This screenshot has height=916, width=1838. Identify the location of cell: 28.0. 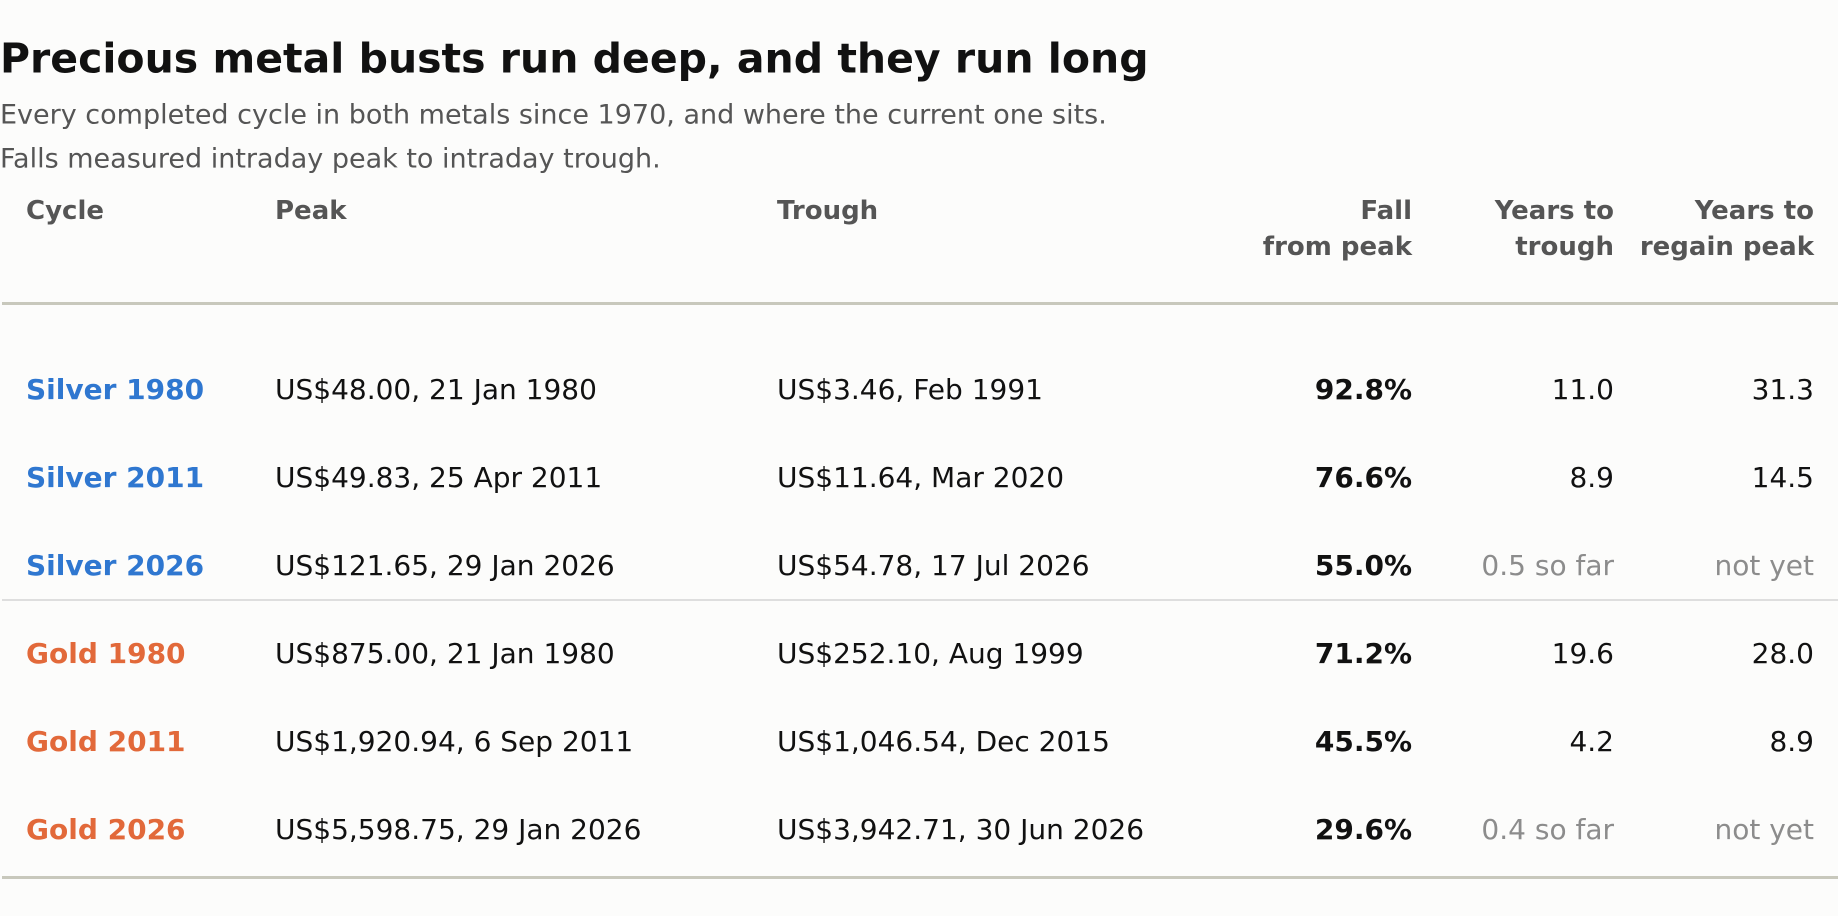
(1782, 653).